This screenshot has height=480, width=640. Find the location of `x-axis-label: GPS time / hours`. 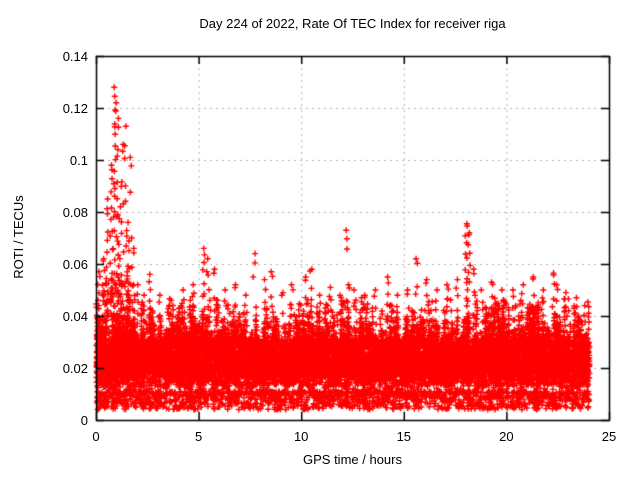

x-axis-label: GPS time / hours is located at coordinates (352, 459).